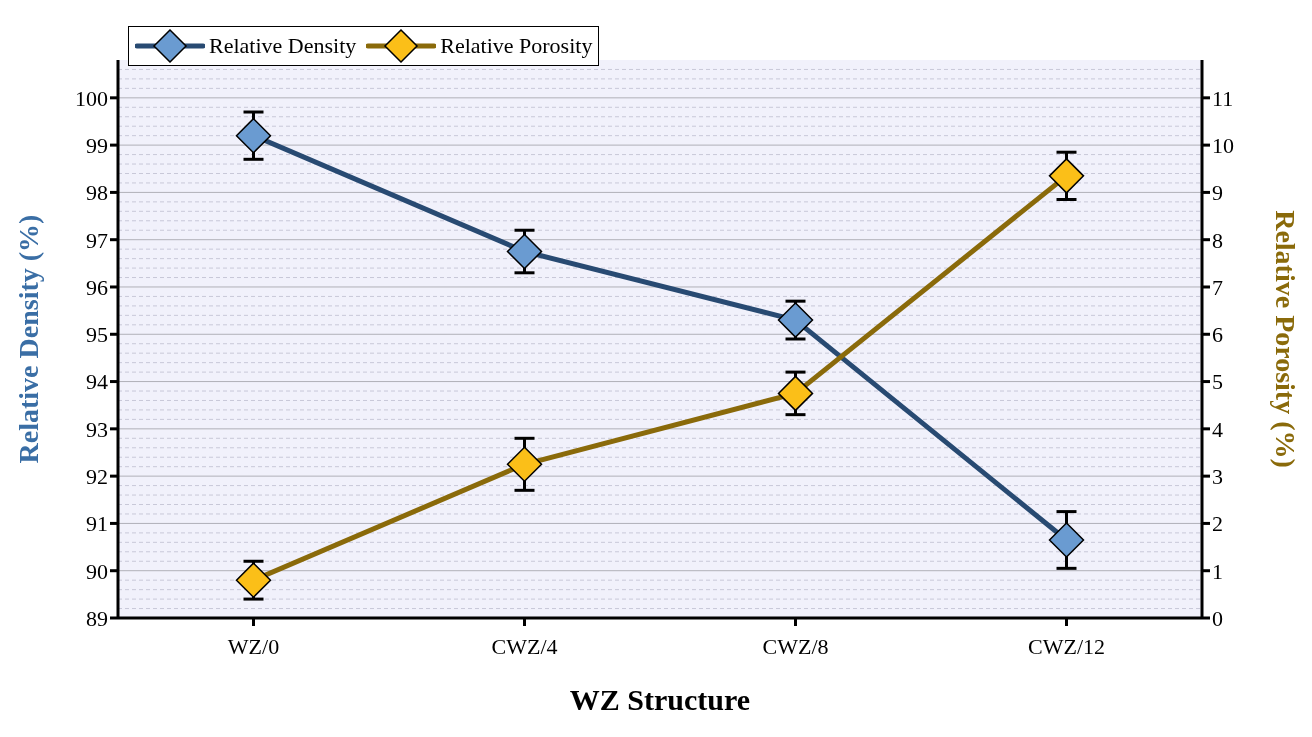  I want to click on y-tick-label: 98, so click(97, 193).